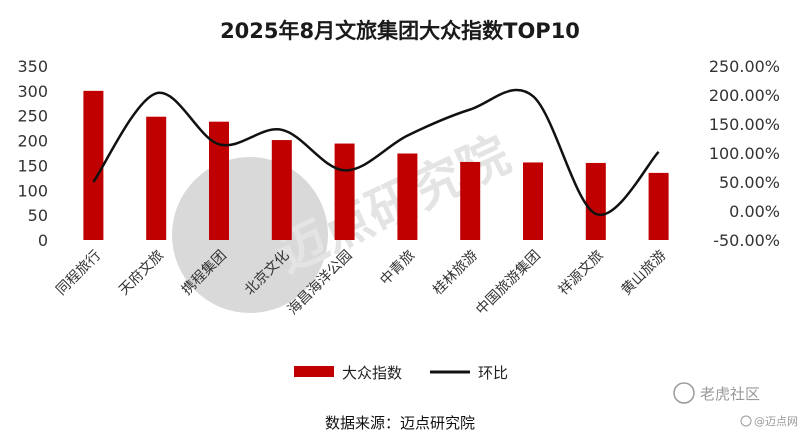 The image size is (800, 440). Describe the element at coordinates (400, 31) in the screenshot. I see `chart-title: 2025年8月文旅集团大众指数TOP10` at that location.